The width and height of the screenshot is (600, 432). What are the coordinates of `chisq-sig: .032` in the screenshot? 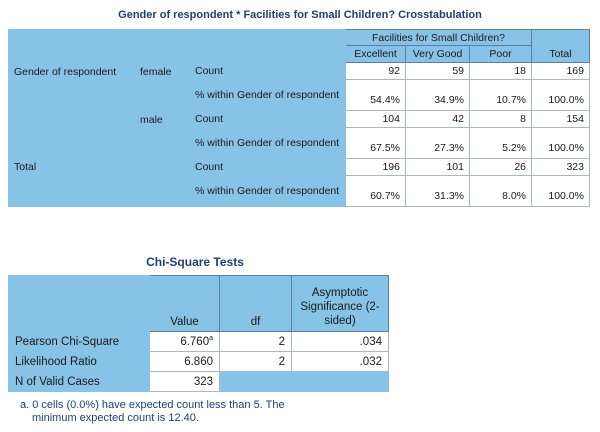 It's located at (340, 361).